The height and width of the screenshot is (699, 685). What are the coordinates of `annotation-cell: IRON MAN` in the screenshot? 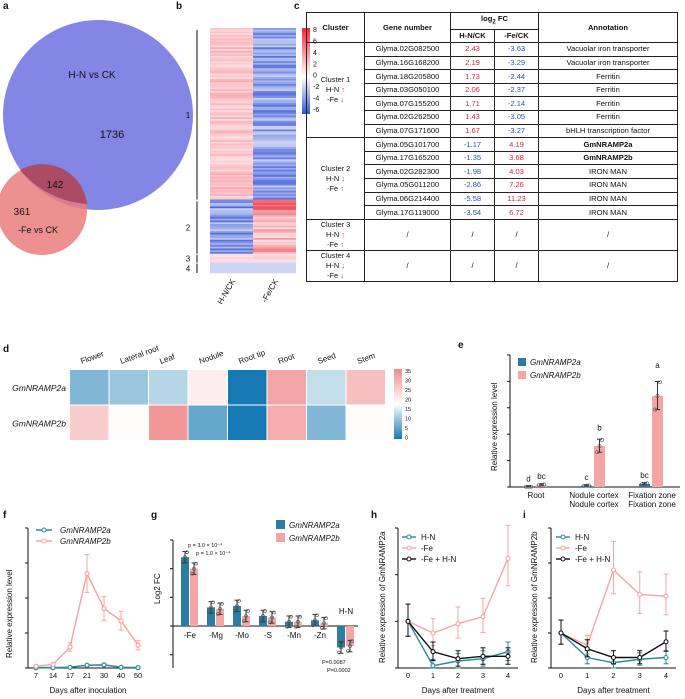 It's located at (608, 212).